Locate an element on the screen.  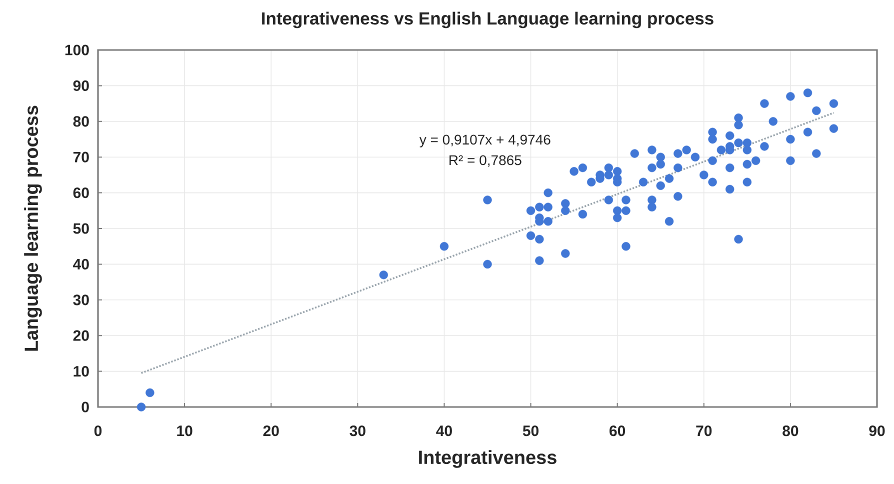
y-tick-label: 80 is located at coordinates (81, 121).